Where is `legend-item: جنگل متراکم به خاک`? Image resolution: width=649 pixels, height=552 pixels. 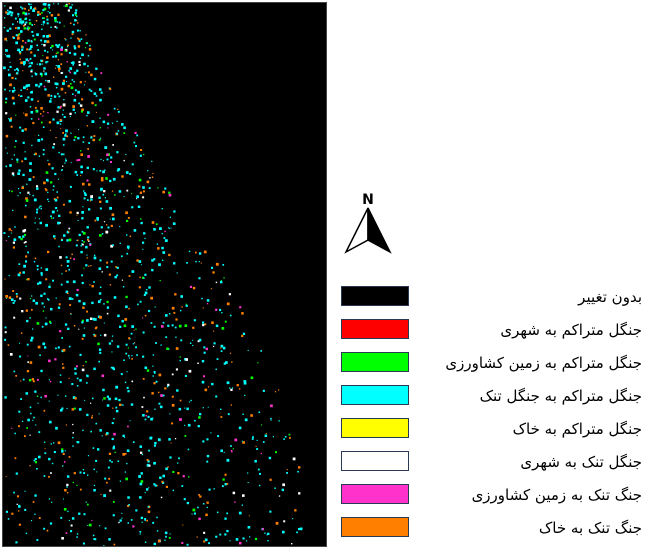 legend-item: جنگل متراکم به خاک is located at coordinates (492, 429).